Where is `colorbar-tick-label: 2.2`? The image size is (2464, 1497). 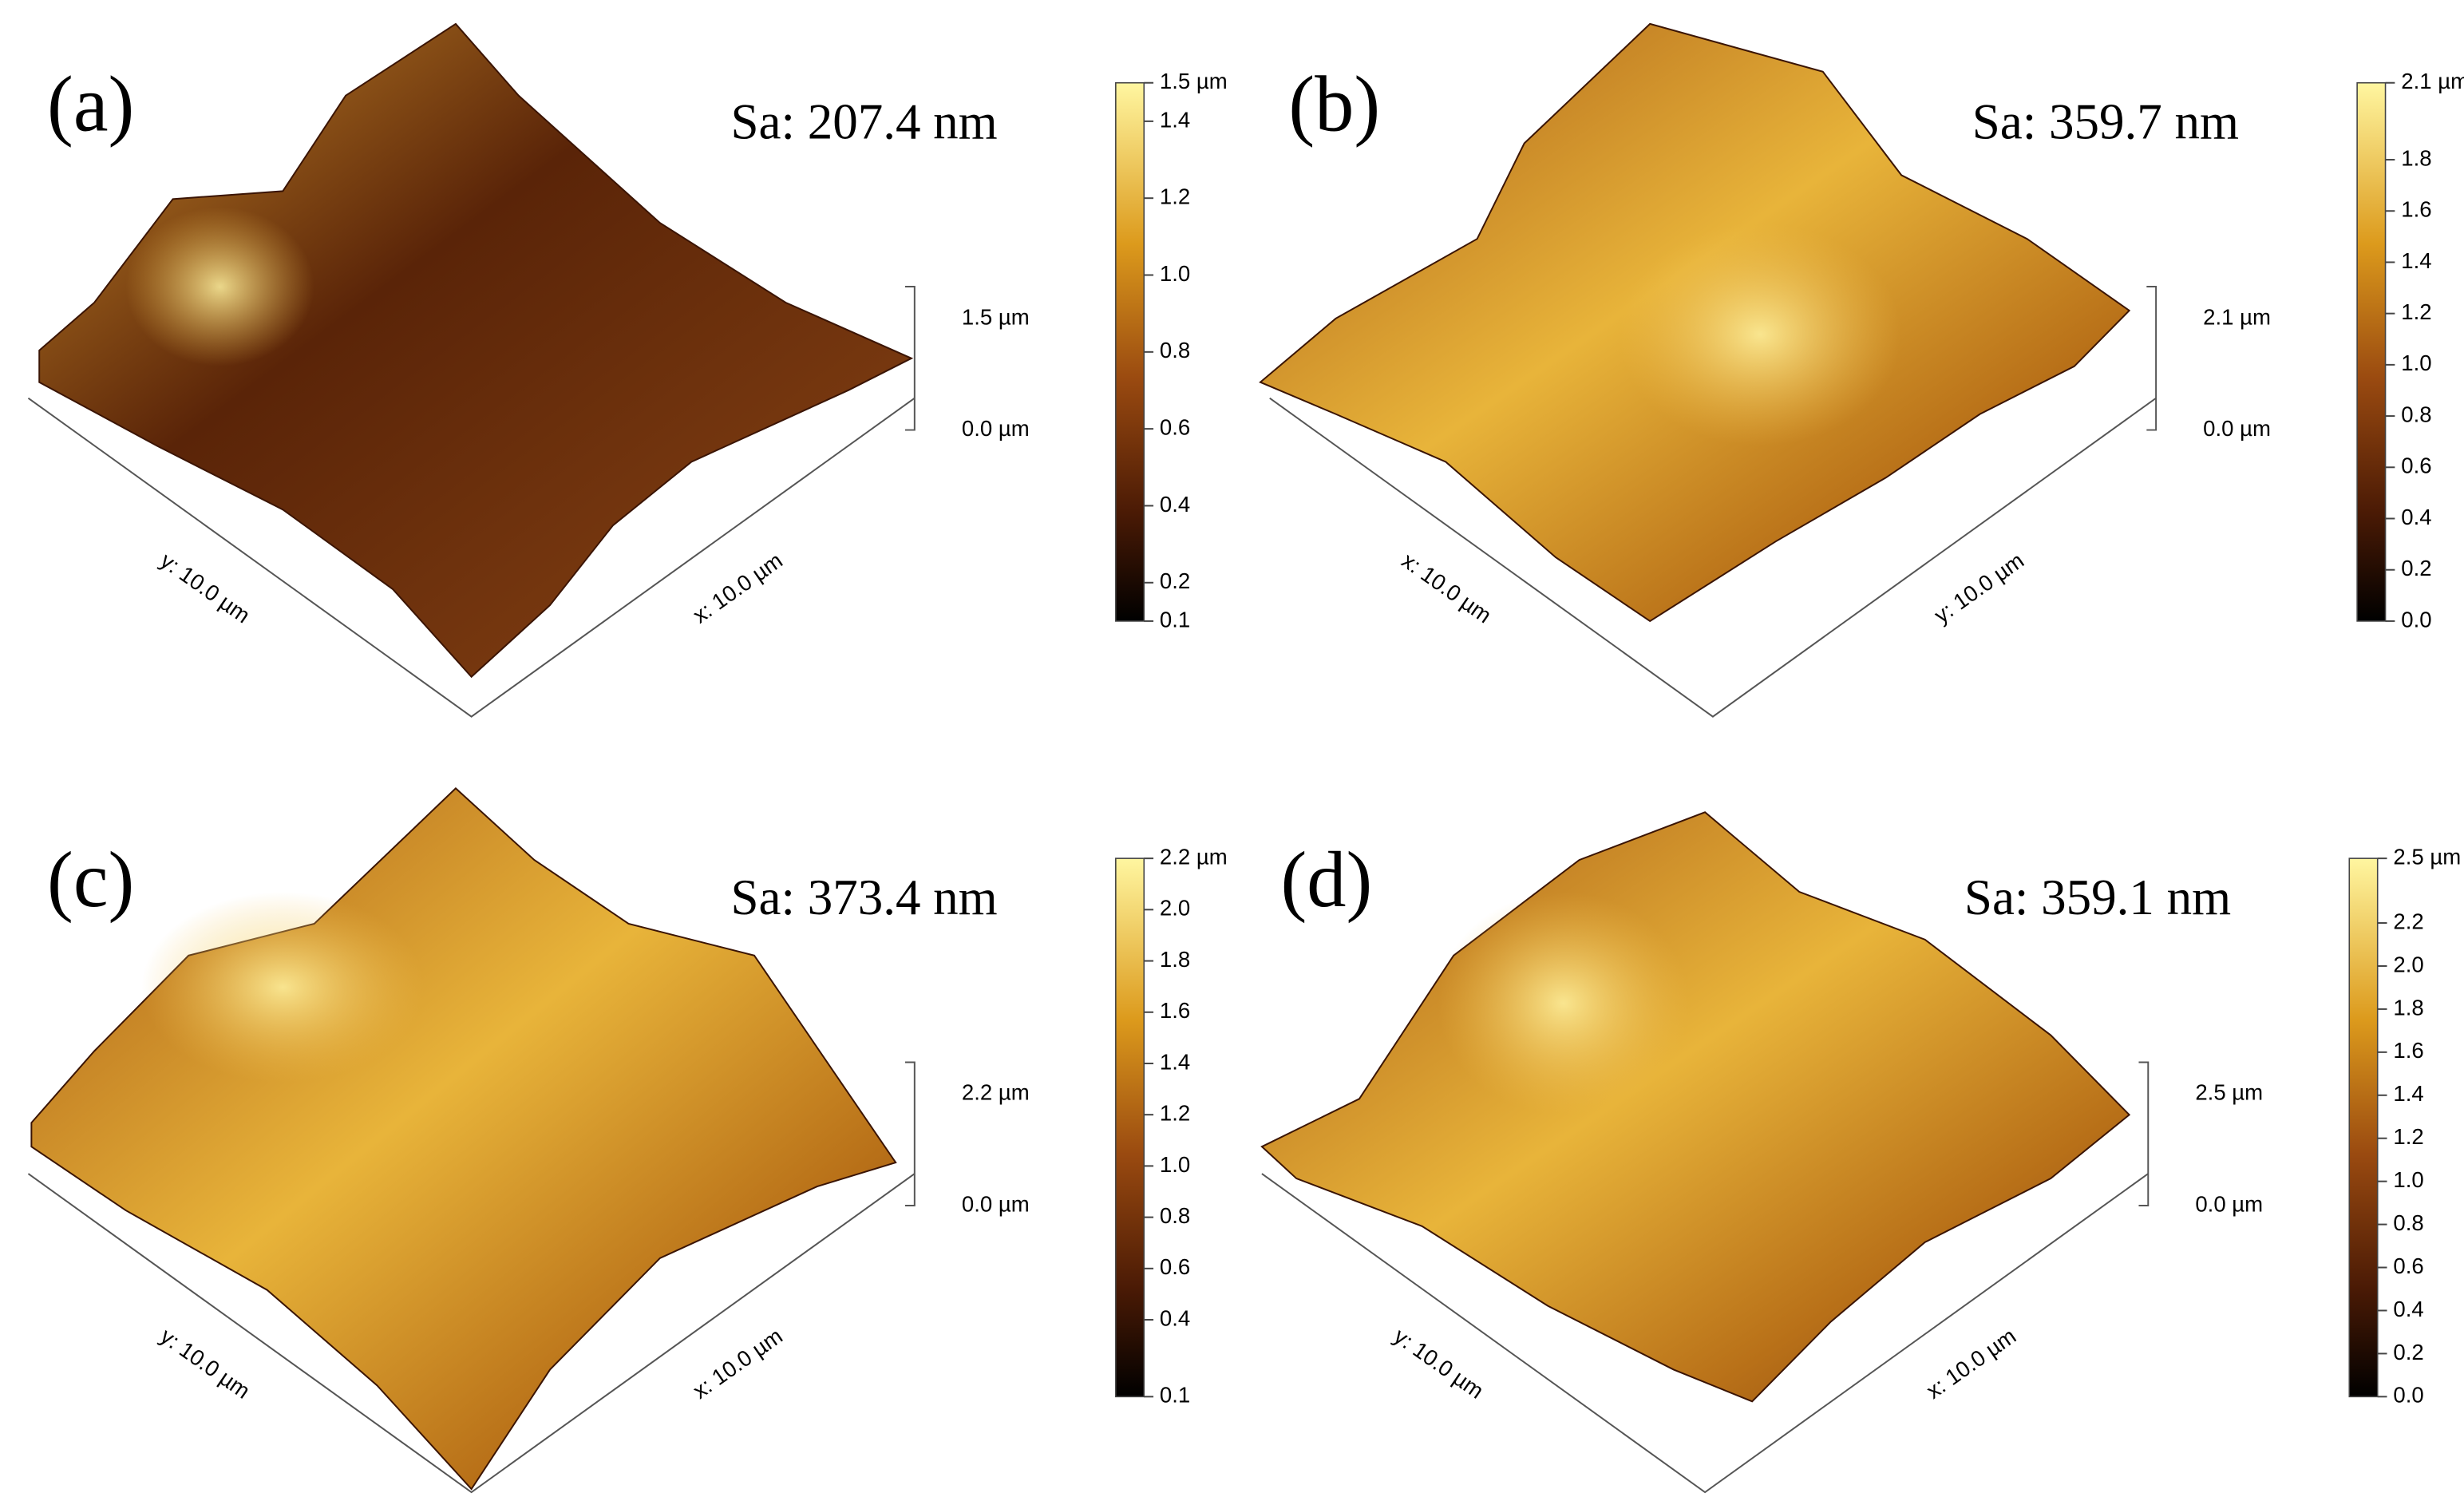 colorbar-tick-label: 2.2 is located at coordinates (2408, 921).